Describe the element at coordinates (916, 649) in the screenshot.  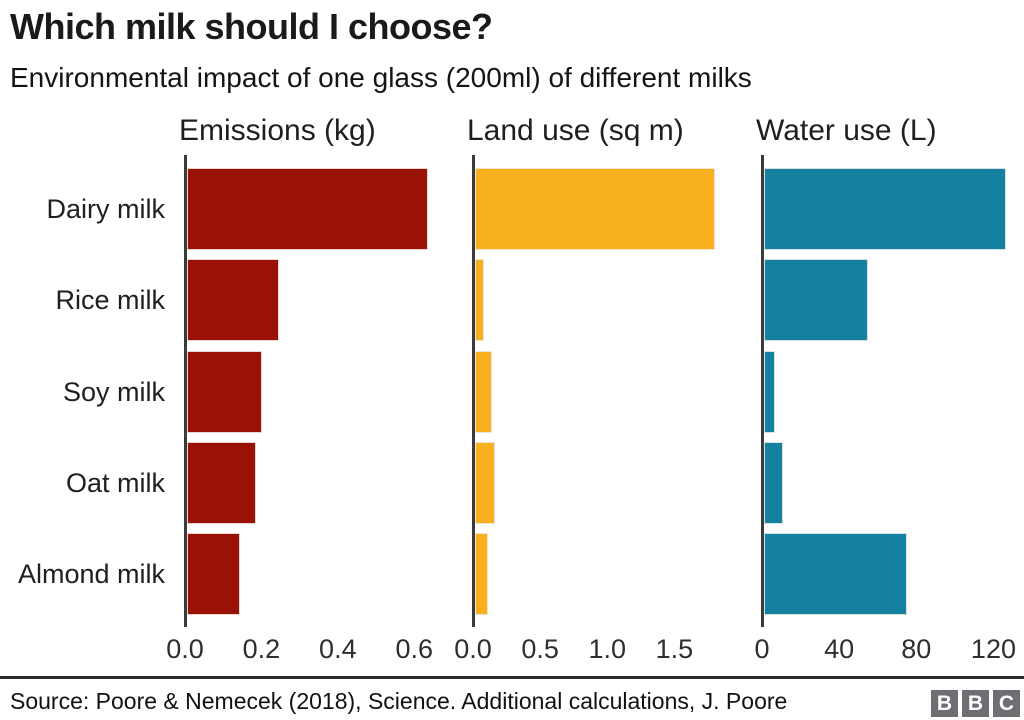
I see `x-tick-label: 80` at that location.